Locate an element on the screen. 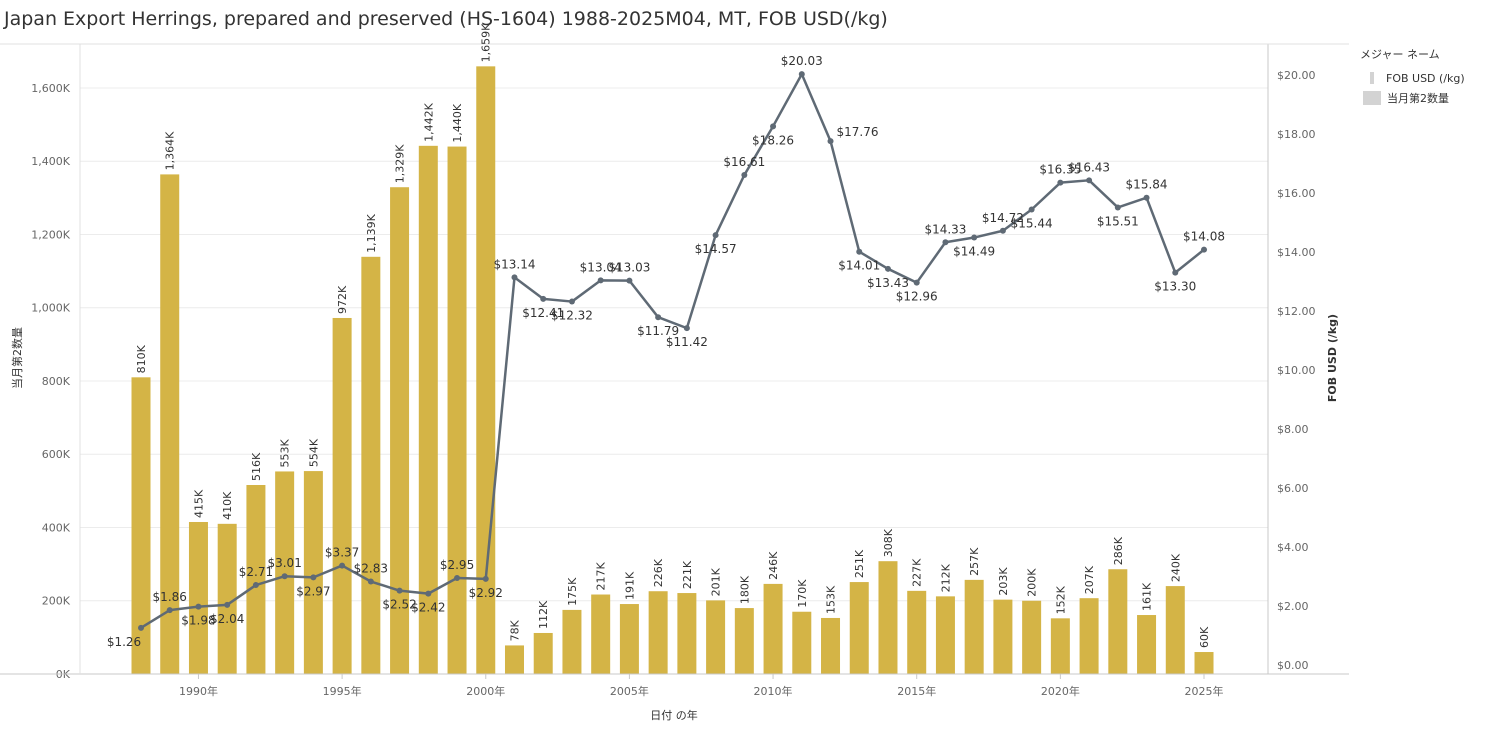  price-data-label: $2.95 is located at coordinates (457, 565).